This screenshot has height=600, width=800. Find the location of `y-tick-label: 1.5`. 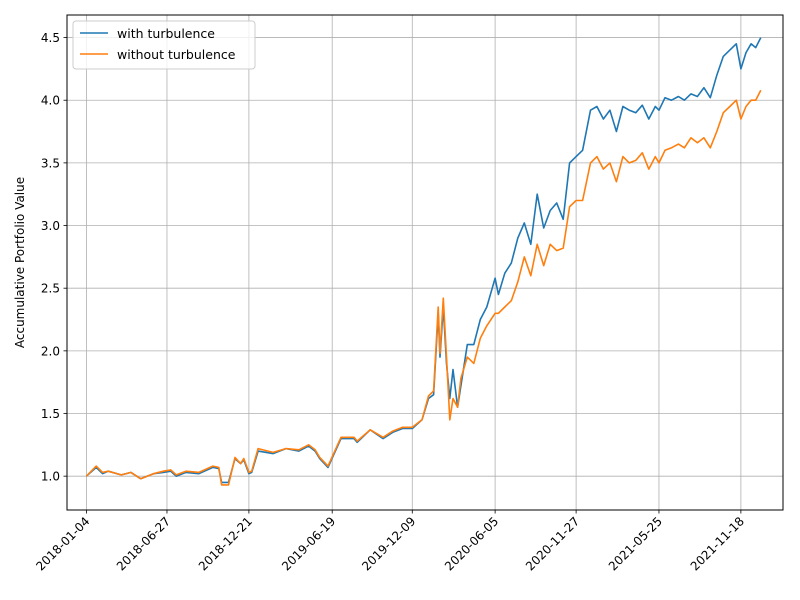

y-tick-label: 1.5 is located at coordinates (50, 414).